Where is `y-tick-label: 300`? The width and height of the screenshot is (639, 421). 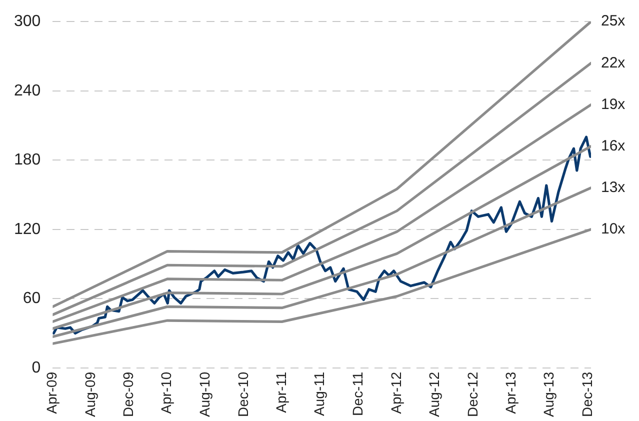 y-tick-label: 300 is located at coordinates (27, 21).